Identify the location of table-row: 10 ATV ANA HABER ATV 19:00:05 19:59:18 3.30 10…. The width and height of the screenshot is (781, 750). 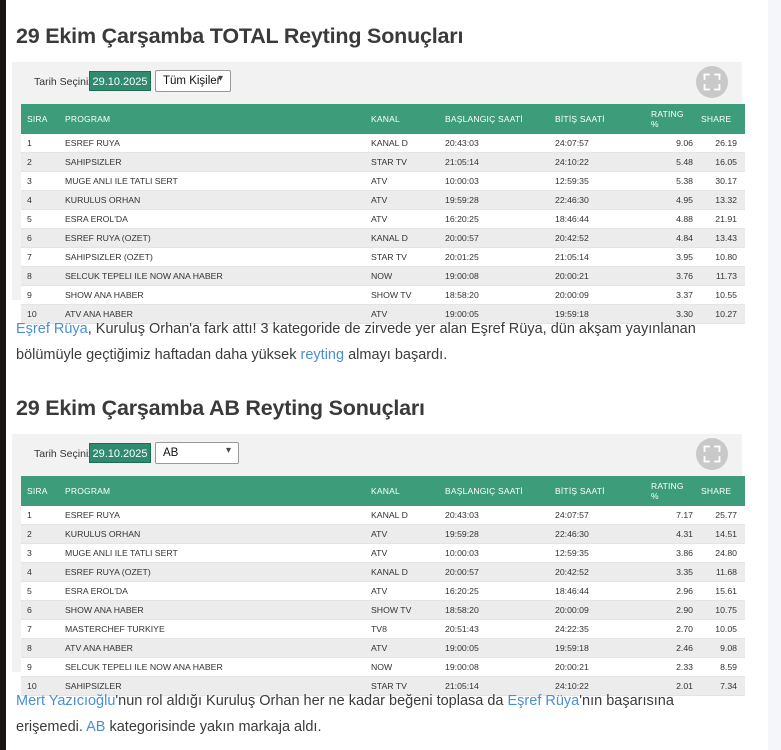
(383, 314).